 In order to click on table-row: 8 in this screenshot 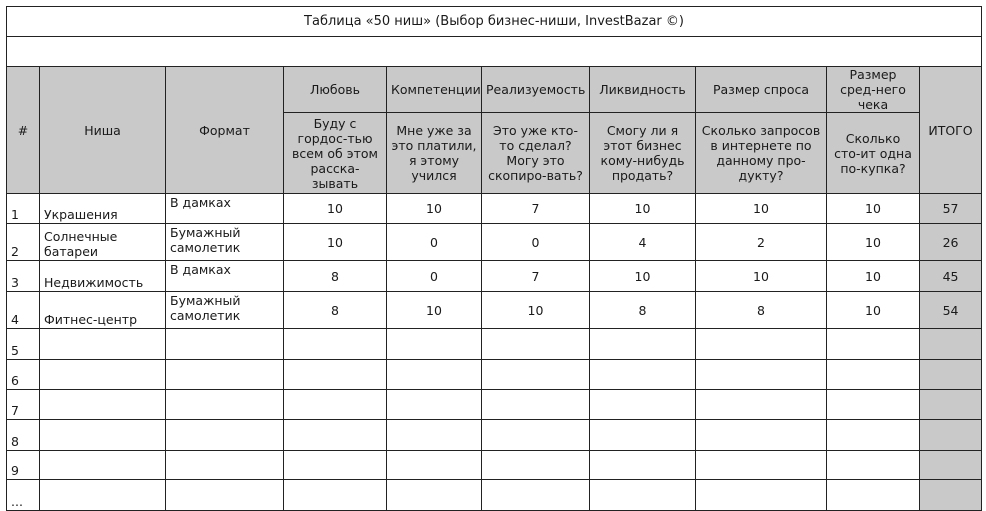, I will do `click(494, 435)`.